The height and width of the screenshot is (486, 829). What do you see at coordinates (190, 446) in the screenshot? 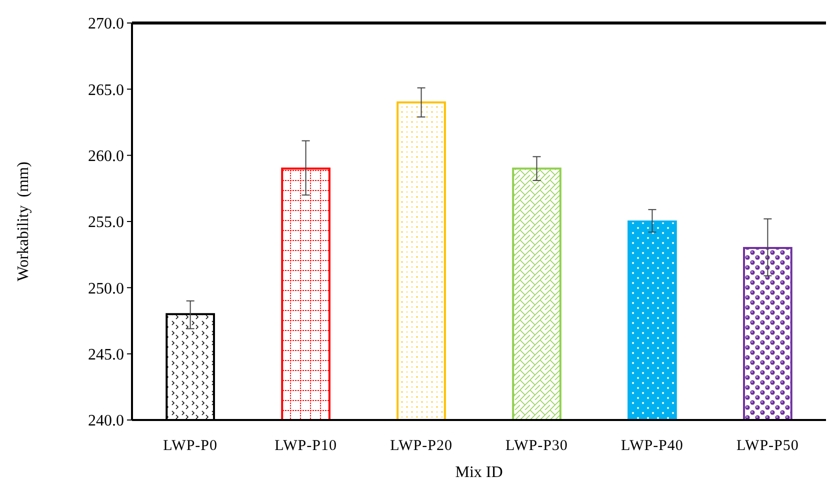
I see `x-tick-label: LWP-P0` at bounding box center [190, 446].